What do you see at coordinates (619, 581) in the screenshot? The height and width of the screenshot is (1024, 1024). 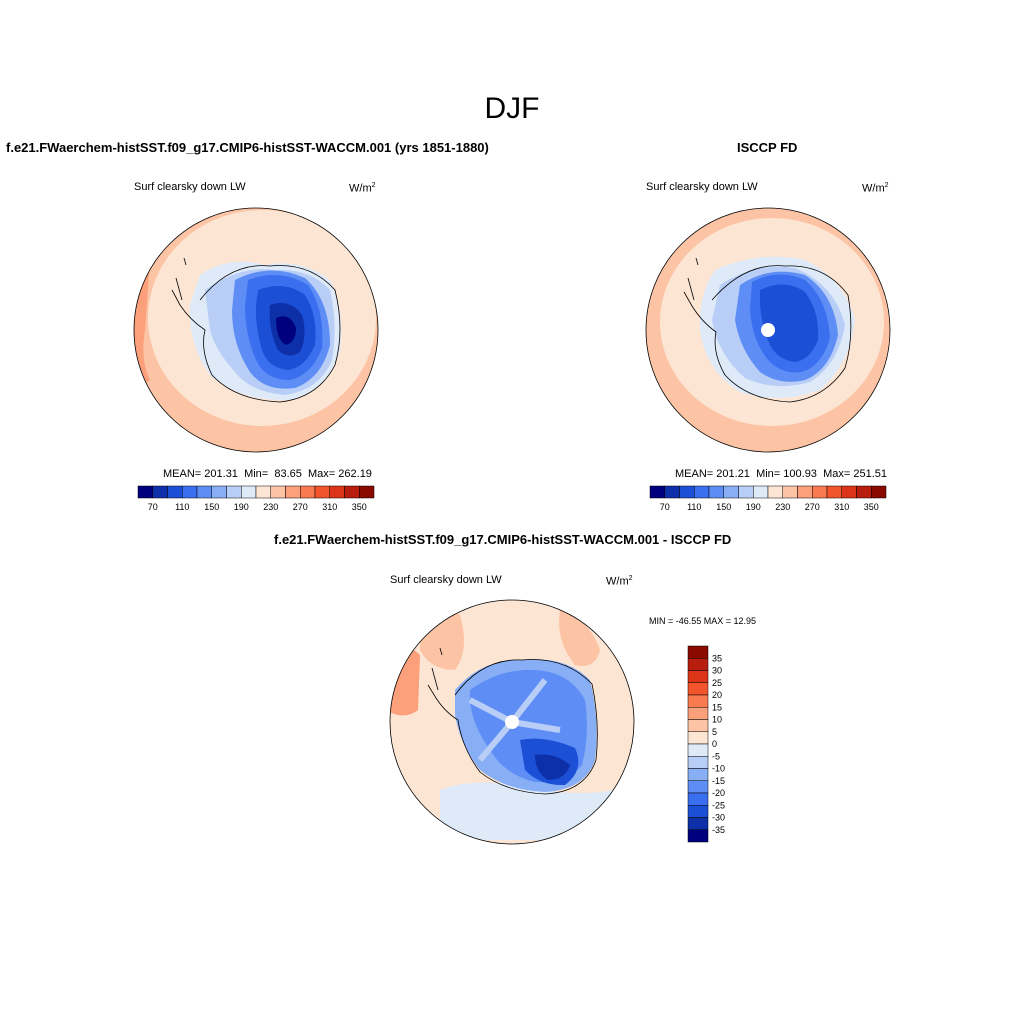 I see `panel-3-units: W/m2` at bounding box center [619, 581].